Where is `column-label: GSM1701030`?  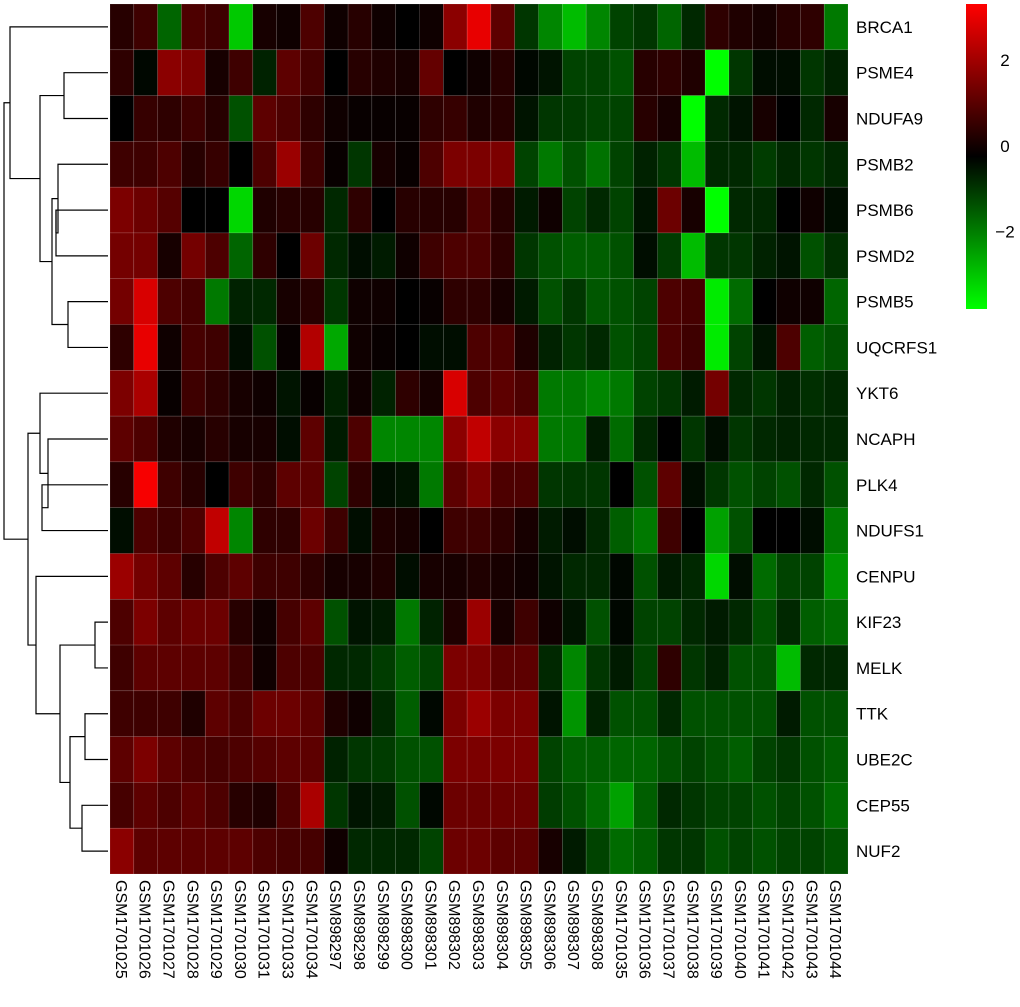
column-label: GSM1701030 is located at coordinates (239, 929).